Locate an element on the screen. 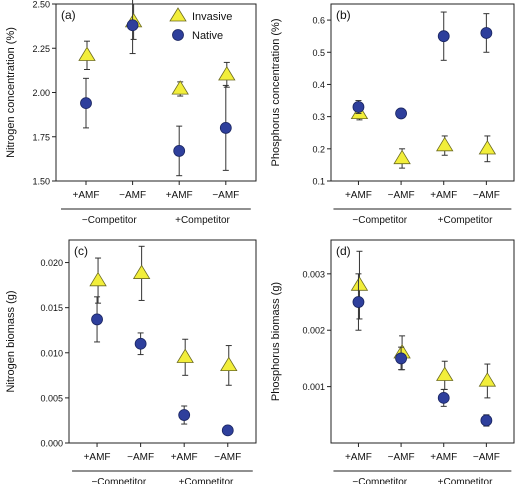  y-tick-label: 2.25 is located at coordinates (41, 49).